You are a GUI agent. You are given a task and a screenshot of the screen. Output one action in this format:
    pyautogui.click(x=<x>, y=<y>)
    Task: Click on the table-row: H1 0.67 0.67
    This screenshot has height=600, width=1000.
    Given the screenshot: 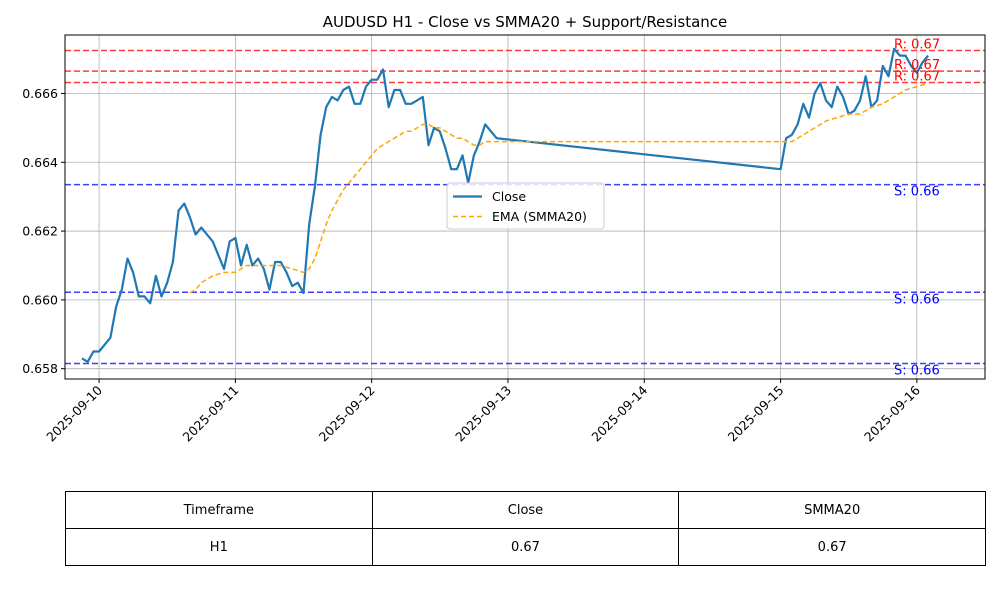 What is the action you would take?
    pyautogui.click(x=525, y=547)
    